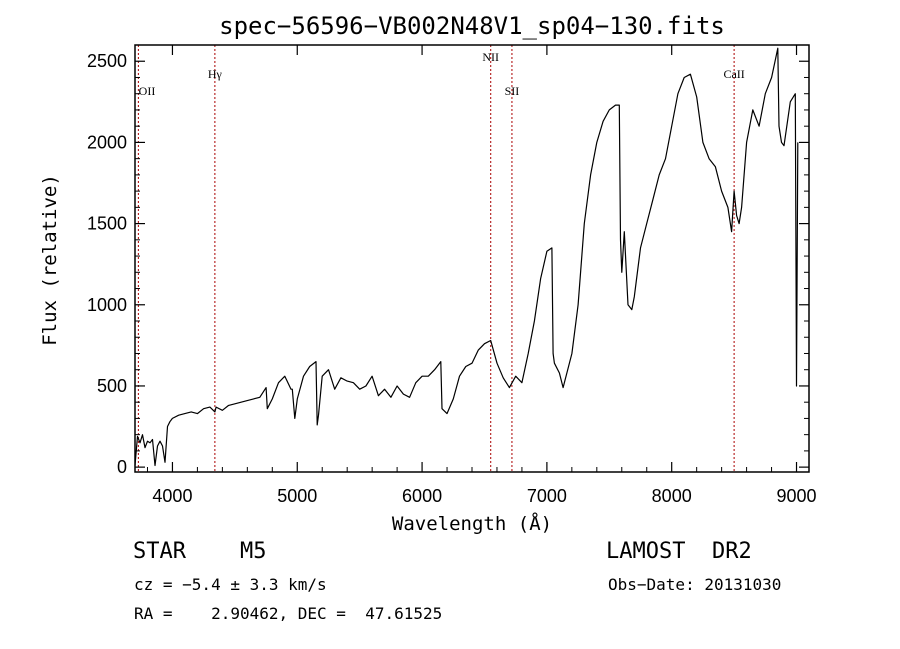 This screenshot has width=900, height=649. Describe the element at coordinates (253, 551) in the screenshot. I see `object-subclass: M5` at that location.